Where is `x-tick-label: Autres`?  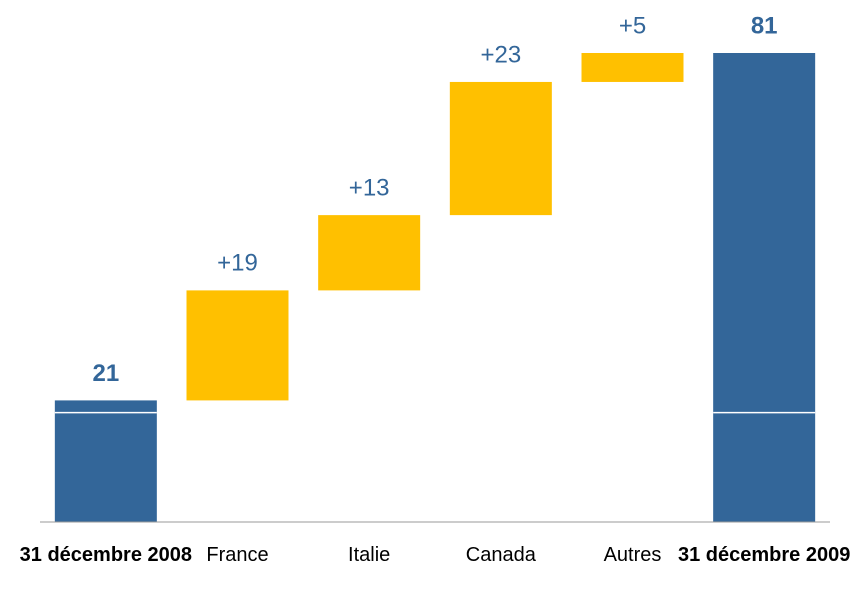
x-tick-label: Autres is located at coordinates (632, 555).